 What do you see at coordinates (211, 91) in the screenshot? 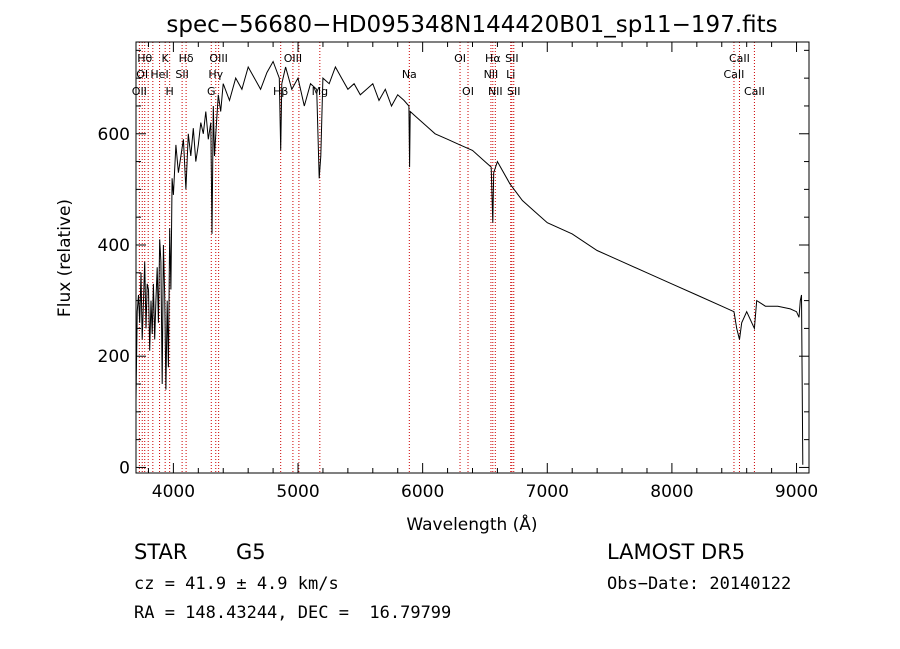
I see `line-marker-label: G` at bounding box center [211, 91].